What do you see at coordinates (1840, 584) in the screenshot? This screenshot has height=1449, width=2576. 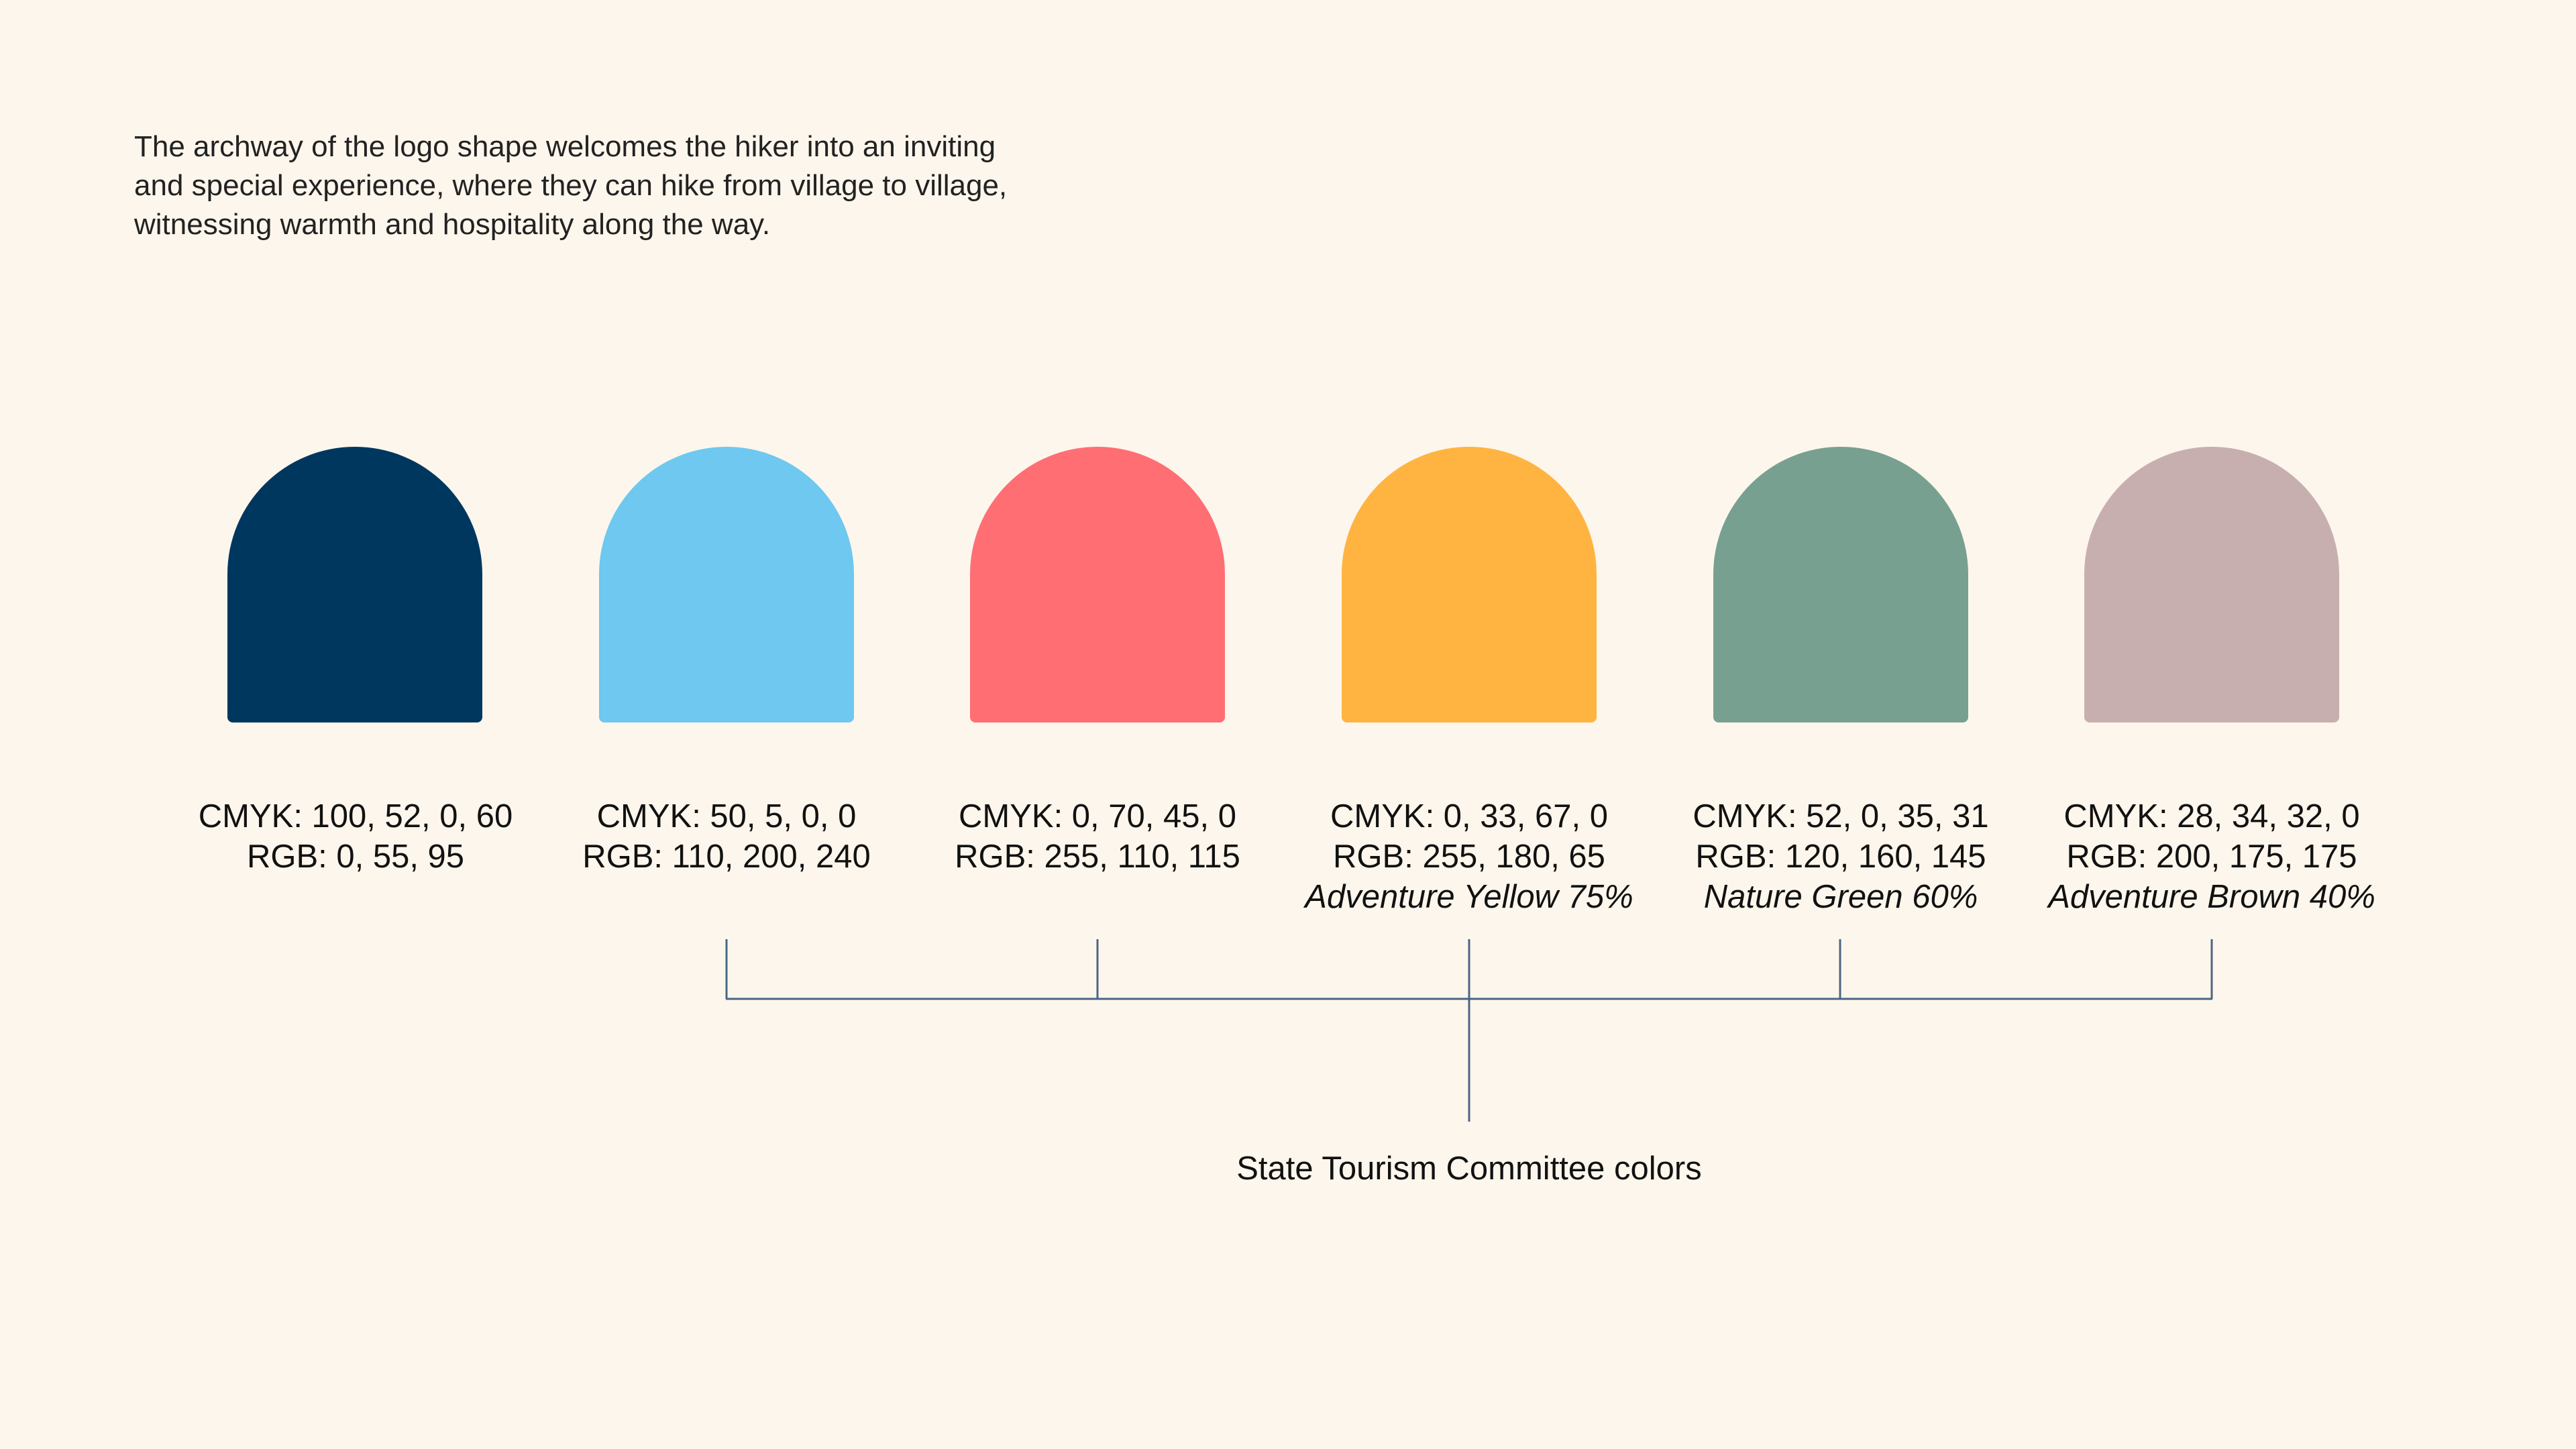 I see `swatch-green` at bounding box center [1840, 584].